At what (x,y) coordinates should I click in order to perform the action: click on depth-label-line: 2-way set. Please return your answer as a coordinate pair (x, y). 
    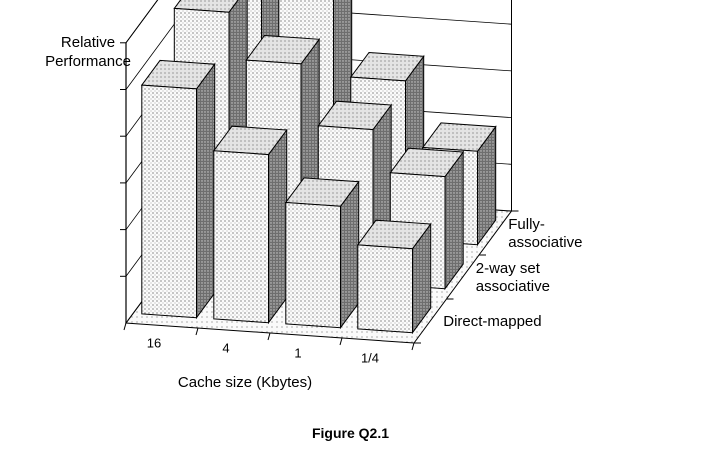
    Looking at the image, I should click on (508, 268).